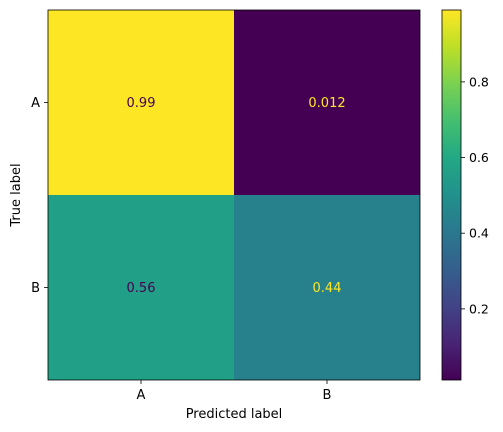 Image resolution: width=503 pixels, height=432 pixels. Describe the element at coordinates (451, 195) in the screenshot. I see `colorbar-gradient` at that location.